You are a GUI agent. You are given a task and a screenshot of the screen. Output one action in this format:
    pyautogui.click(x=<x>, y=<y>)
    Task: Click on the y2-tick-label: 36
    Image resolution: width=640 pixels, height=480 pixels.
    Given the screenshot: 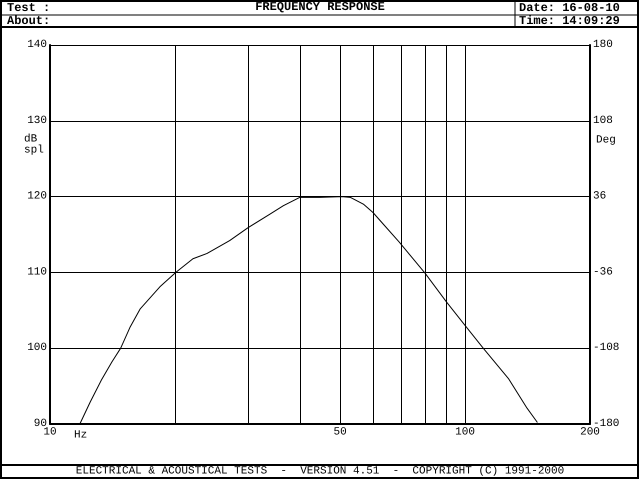 What is the action you would take?
    pyautogui.click(x=599, y=196)
    